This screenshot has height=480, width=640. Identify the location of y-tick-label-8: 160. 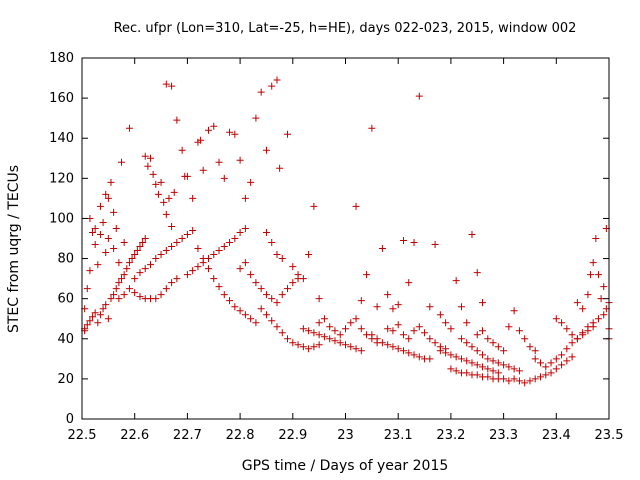
(61, 98).